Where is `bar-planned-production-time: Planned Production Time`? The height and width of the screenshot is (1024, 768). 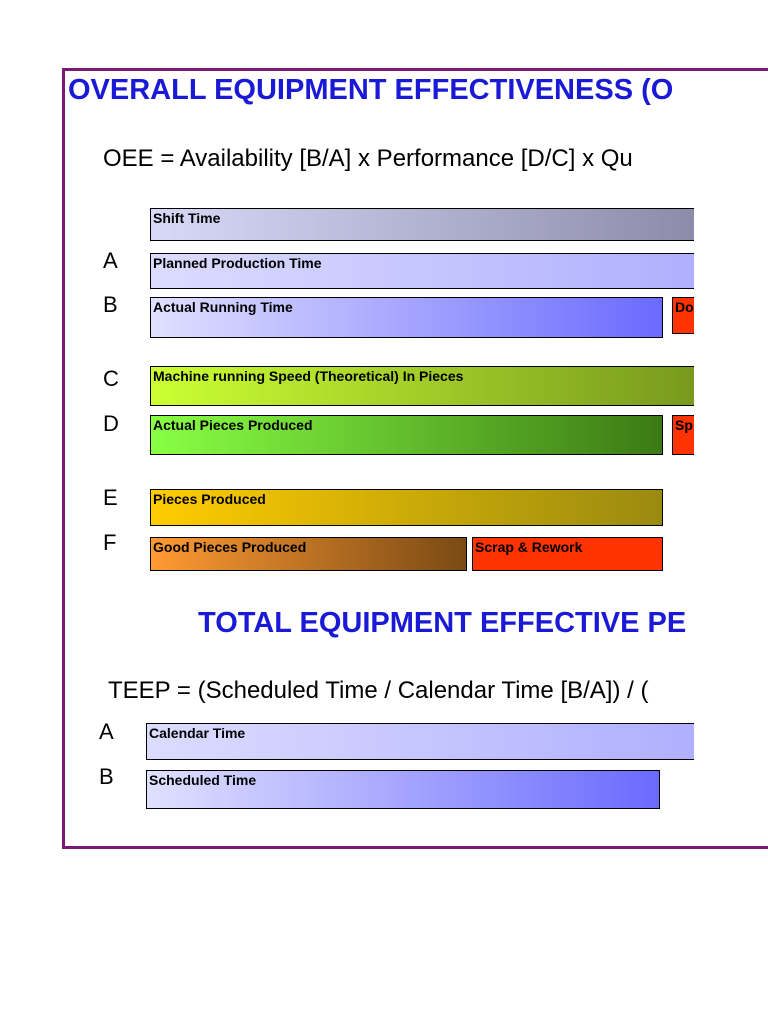
bar-planned-production-time: Planned Production Time is located at coordinates (422, 271).